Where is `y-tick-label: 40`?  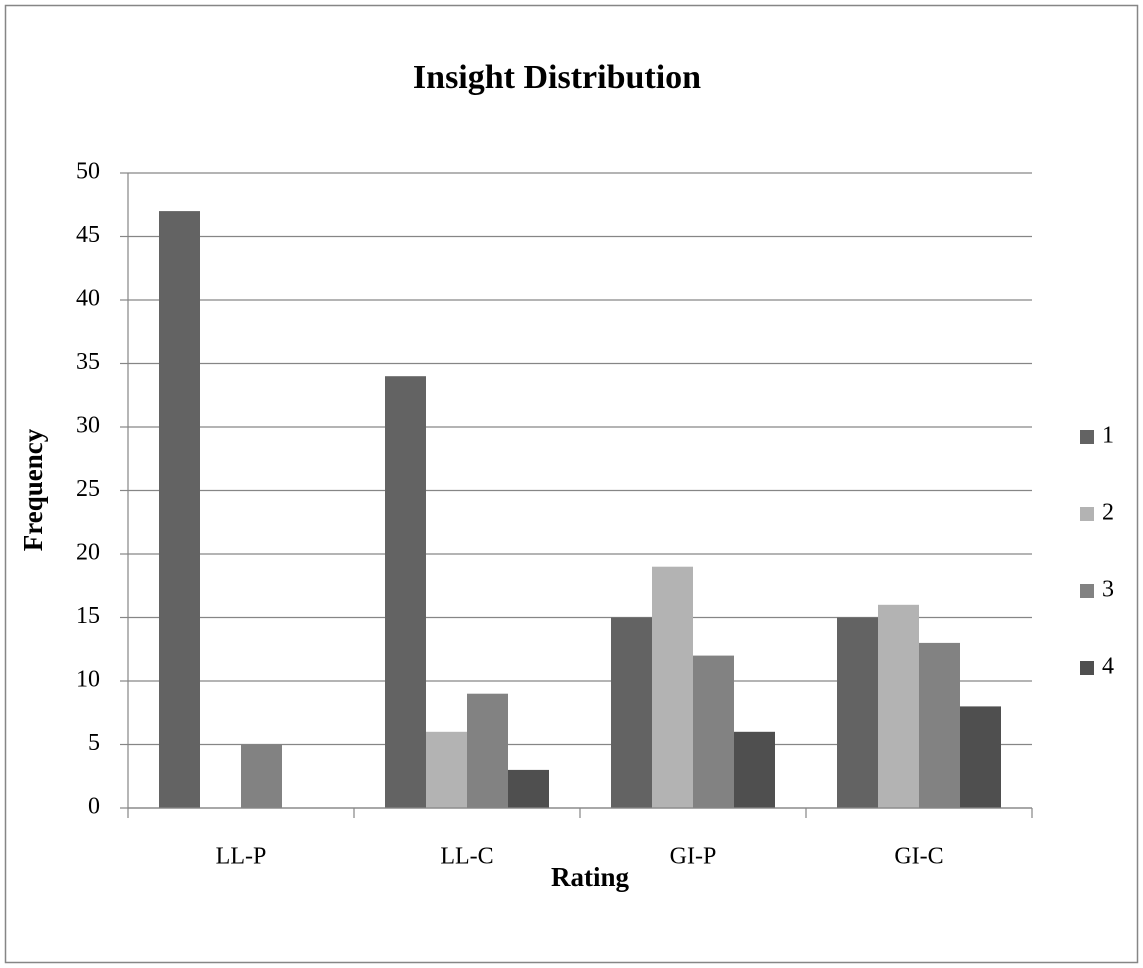 y-tick-label: 40 is located at coordinates (88, 299).